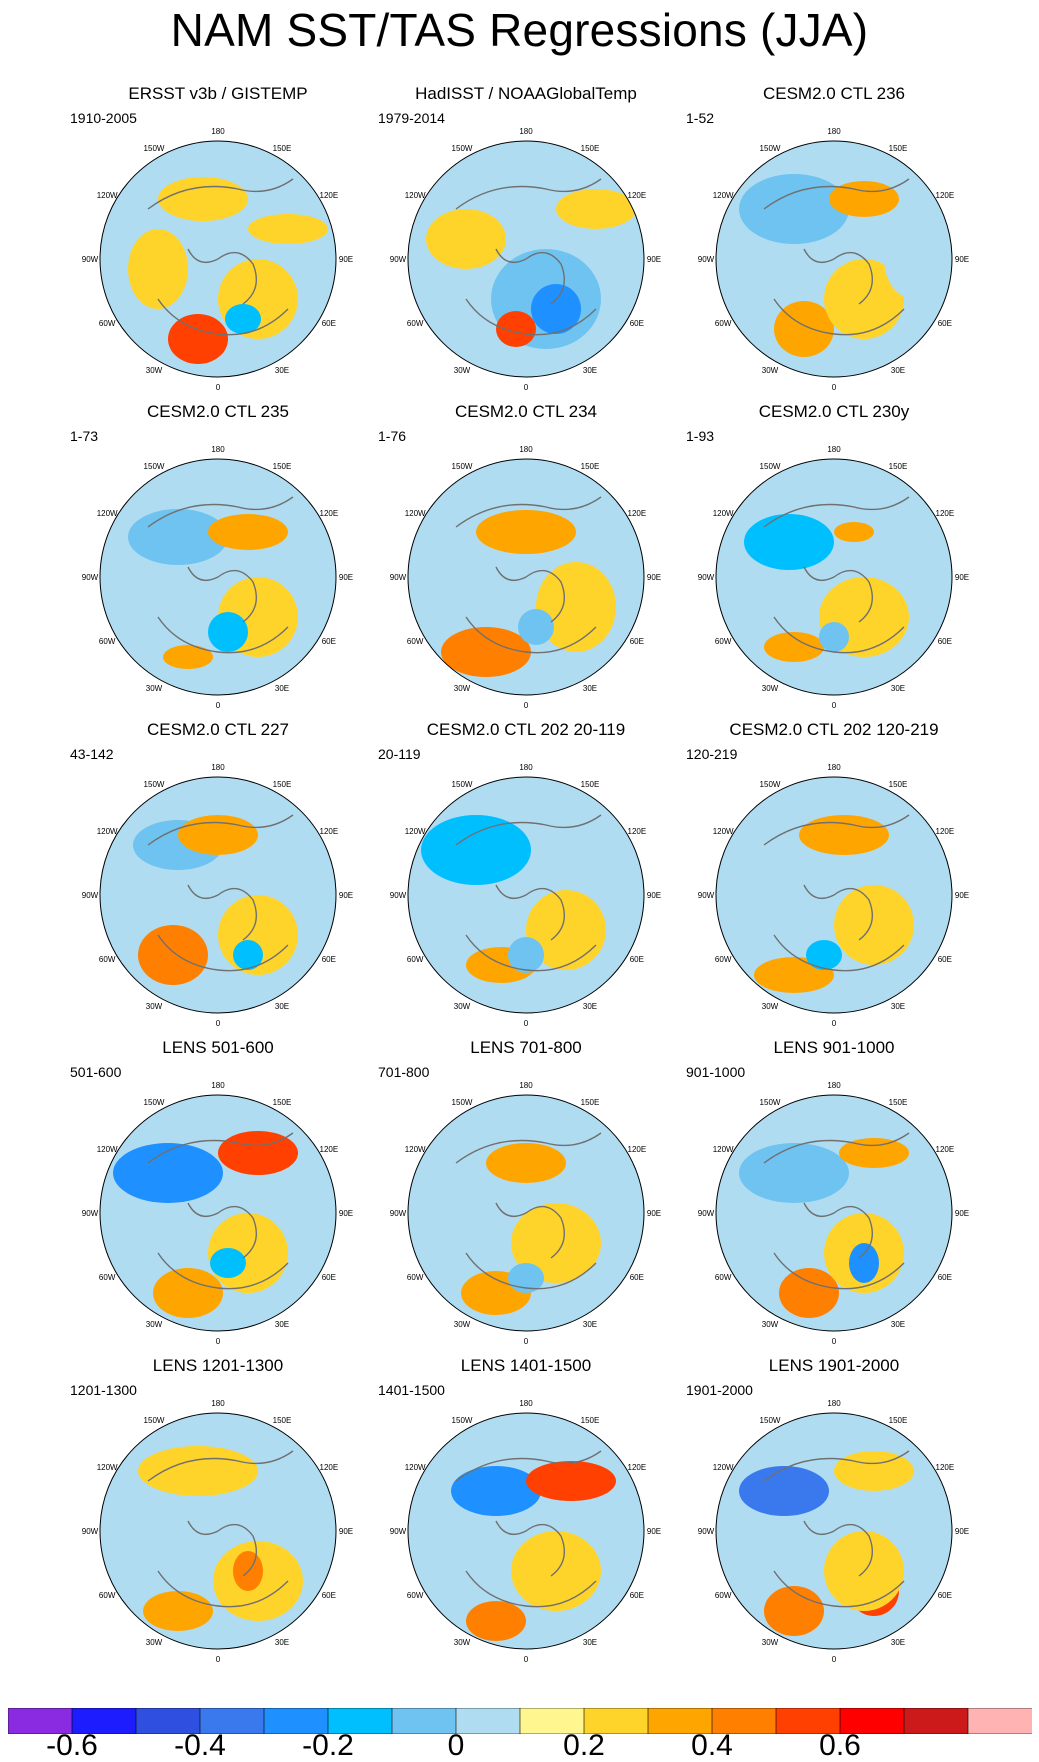 The width and height of the screenshot is (1039, 1762). Describe the element at coordinates (103, 118) in the screenshot. I see `panel-year-range: 1910-2005` at that location.